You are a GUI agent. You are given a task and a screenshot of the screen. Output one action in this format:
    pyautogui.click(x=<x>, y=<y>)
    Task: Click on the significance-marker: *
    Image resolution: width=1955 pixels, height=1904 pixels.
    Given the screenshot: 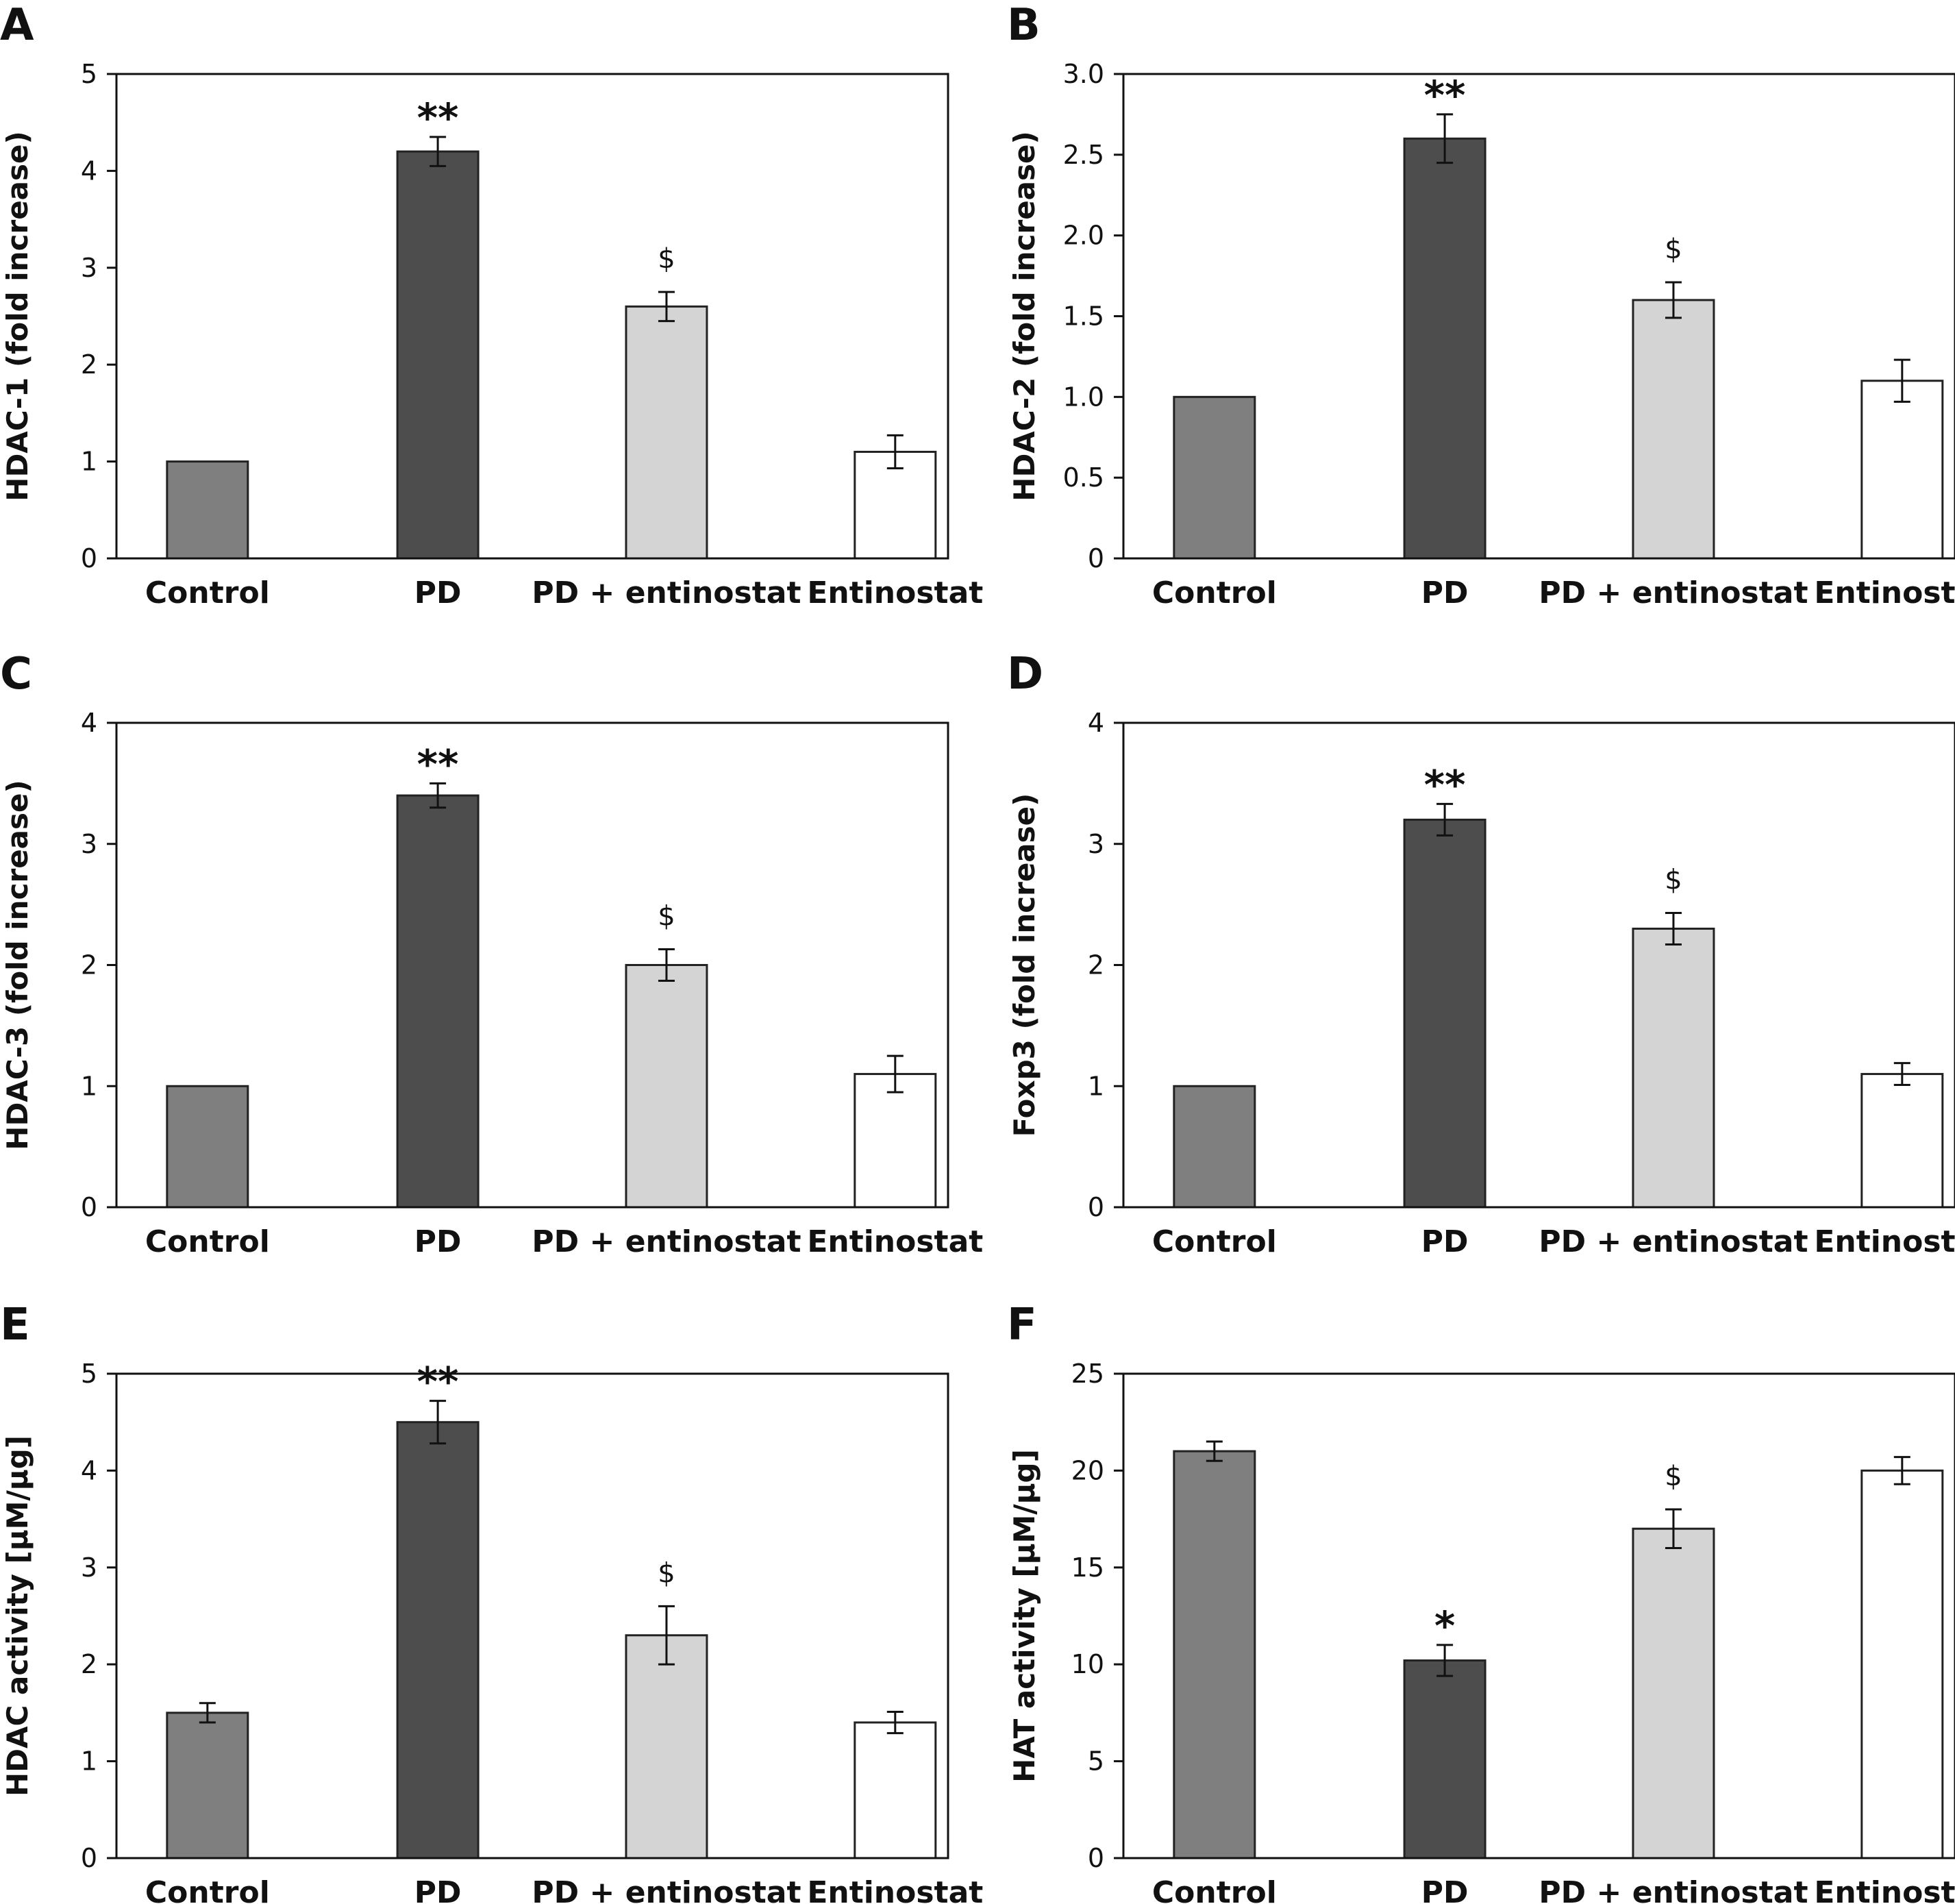 What is the action you would take?
    pyautogui.click(x=1445, y=1626)
    